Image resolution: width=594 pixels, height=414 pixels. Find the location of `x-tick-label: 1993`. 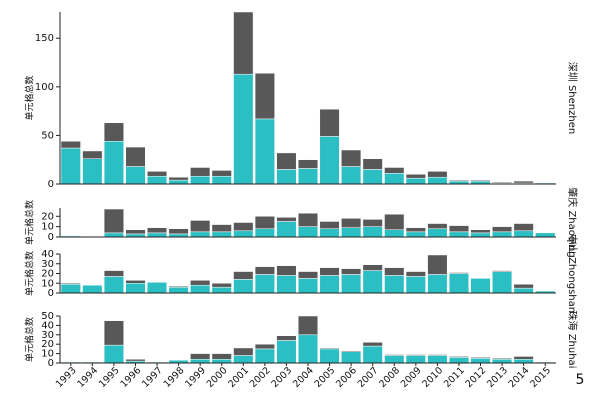

x-tick-label: 1993 is located at coordinates (66, 377).